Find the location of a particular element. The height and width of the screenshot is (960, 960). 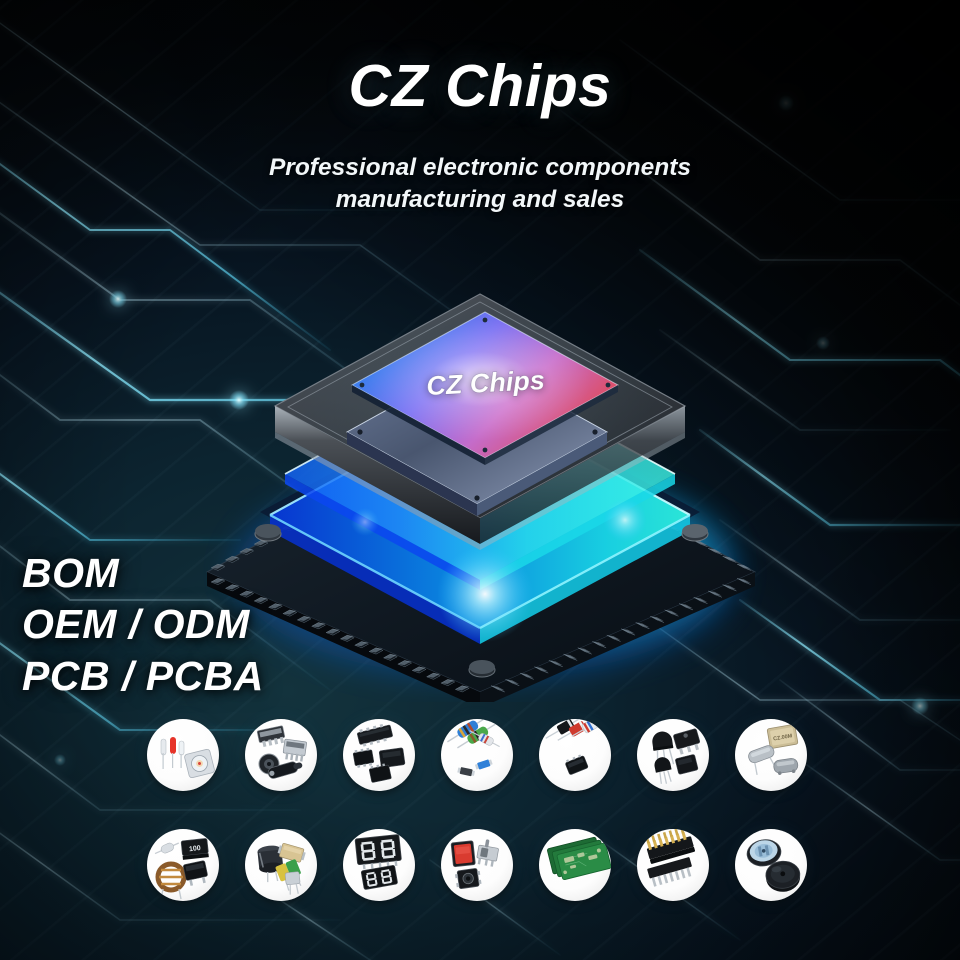

chip-mount-posts is located at coordinates (481, 601).